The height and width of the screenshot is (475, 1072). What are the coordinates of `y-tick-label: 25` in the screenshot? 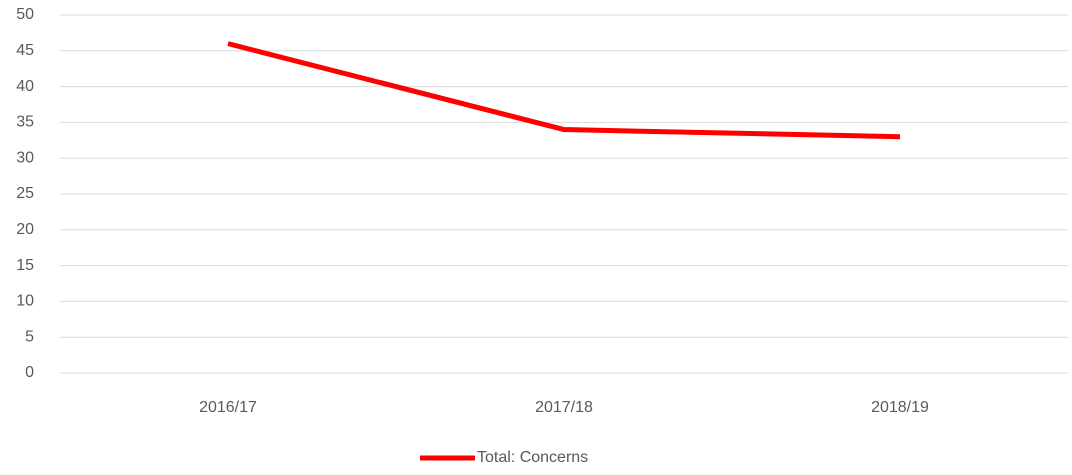 It's located at (25, 193).